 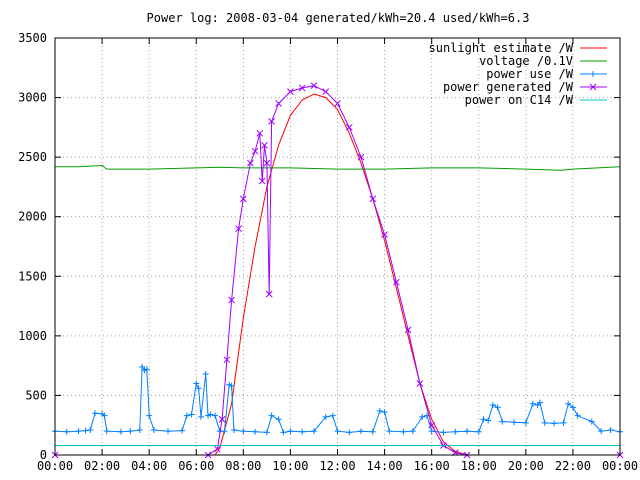 What do you see at coordinates (32, 98) in the screenshot?
I see `y-tick-label: 3000` at bounding box center [32, 98].